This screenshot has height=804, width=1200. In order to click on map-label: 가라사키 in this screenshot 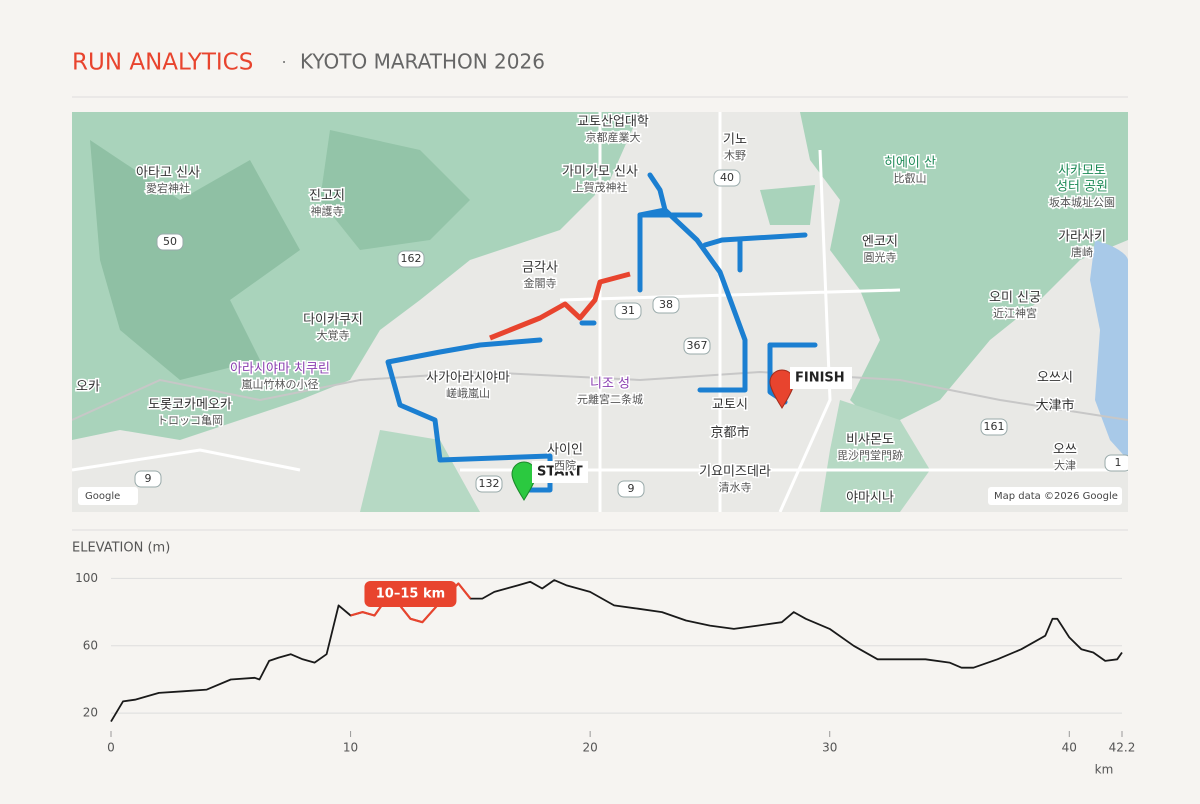, I will do `click(1082, 237)`.